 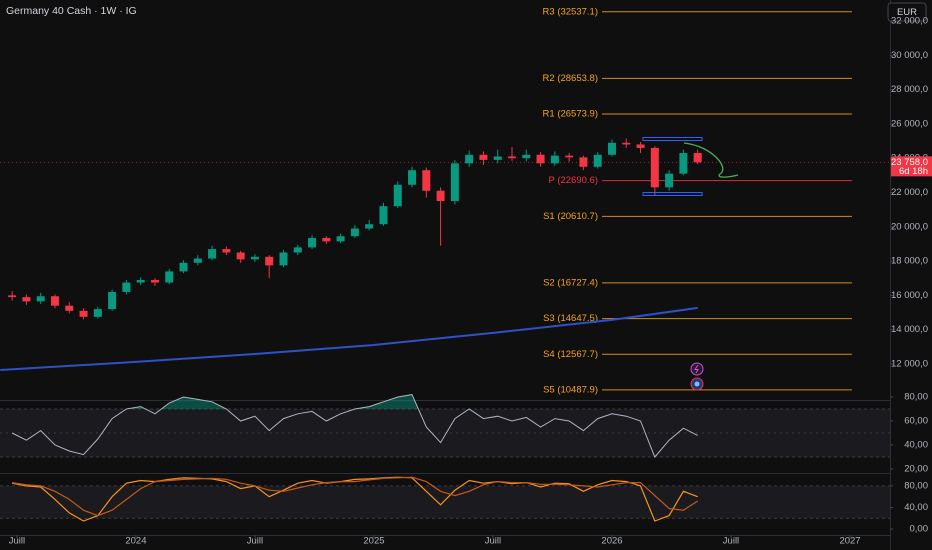 What do you see at coordinates (711, 160) in the screenshot?
I see `annotation-curve` at bounding box center [711, 160].